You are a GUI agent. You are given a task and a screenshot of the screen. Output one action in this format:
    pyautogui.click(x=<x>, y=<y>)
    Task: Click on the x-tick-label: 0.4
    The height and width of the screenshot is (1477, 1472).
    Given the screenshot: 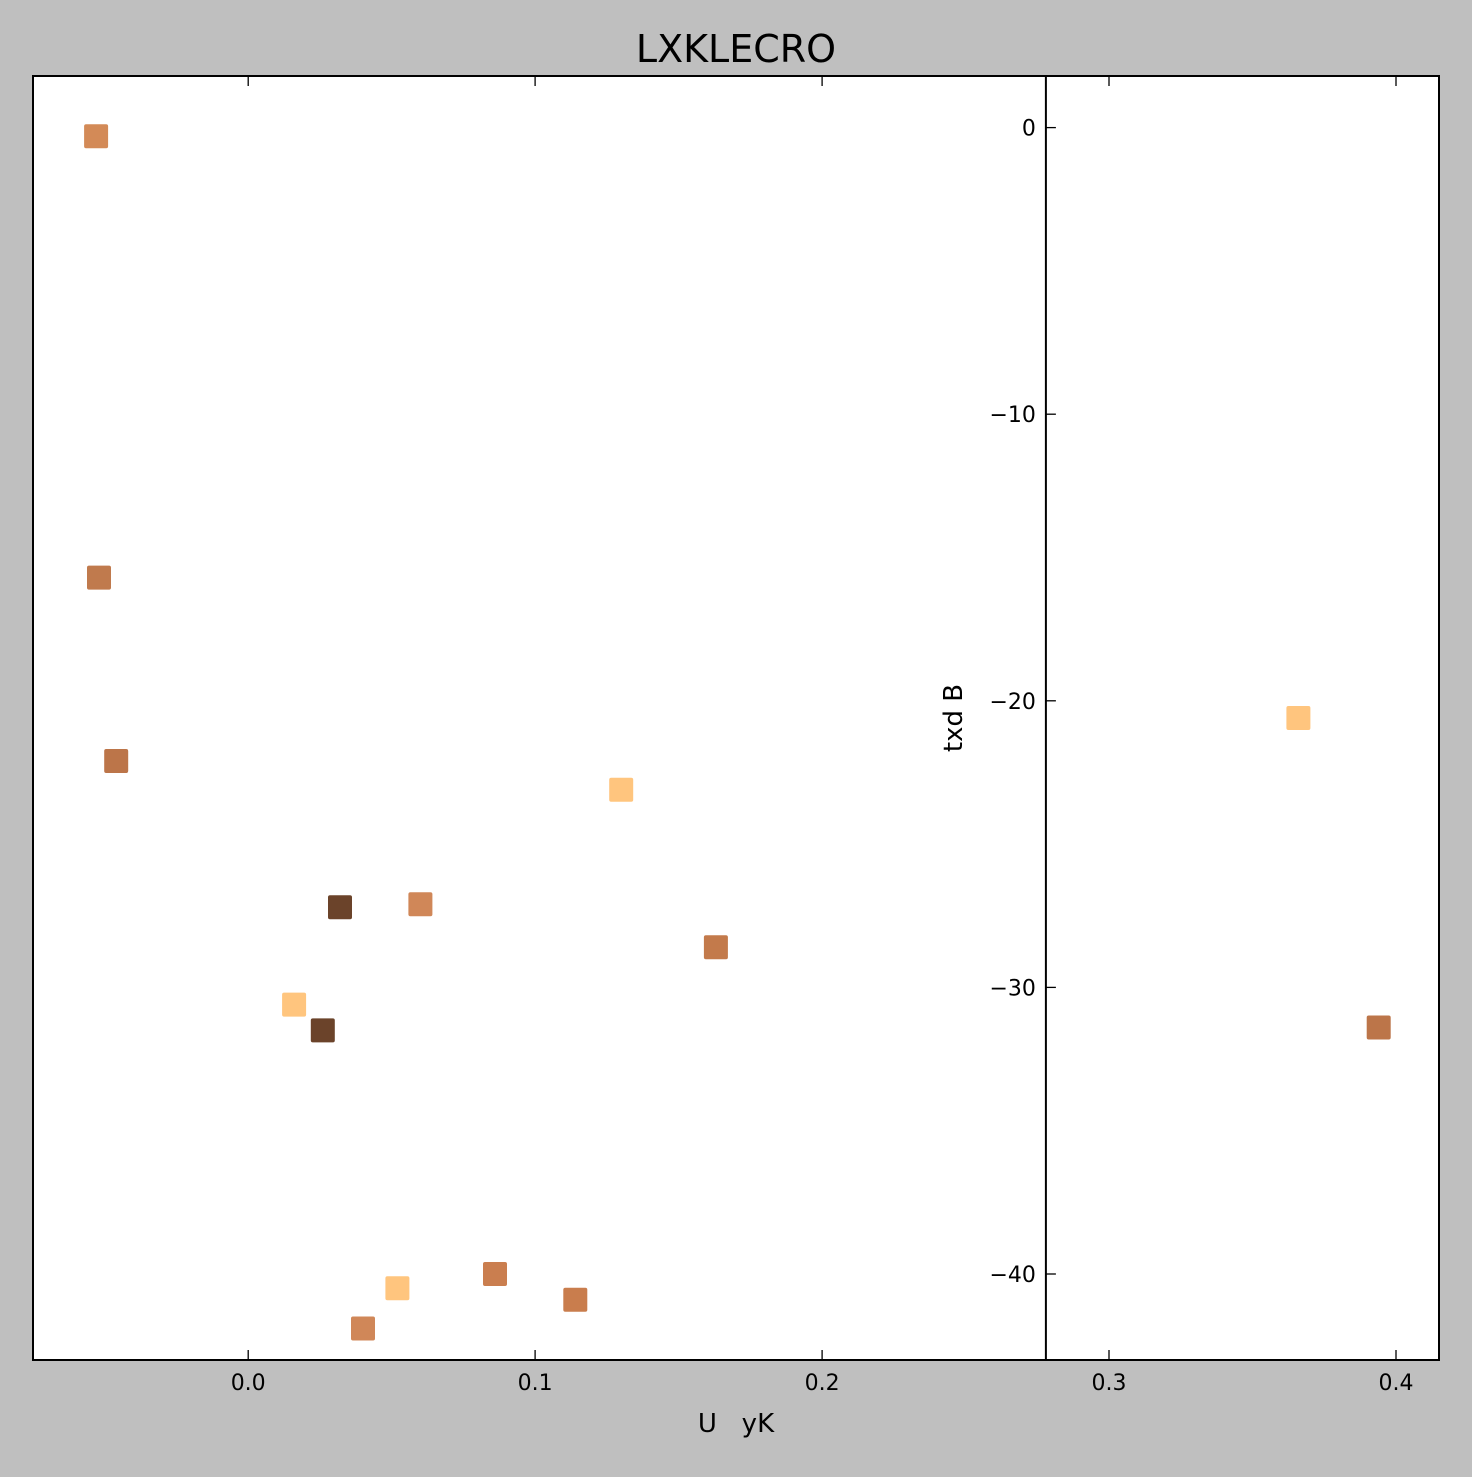 What is the action you would take?
    pyautogui.click(x=1396, y=1383)
    